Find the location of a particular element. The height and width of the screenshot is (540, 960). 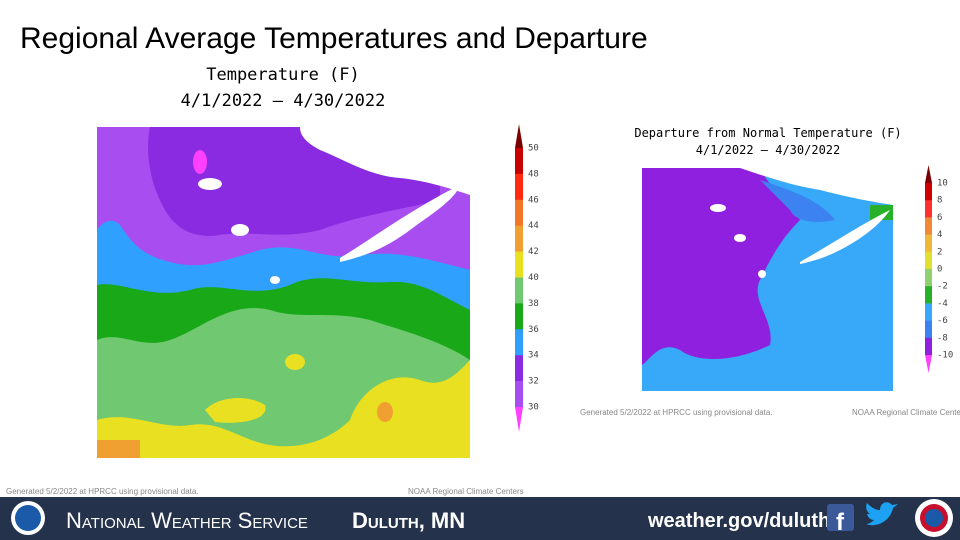

departure-map is located at coordinates (767, 279).